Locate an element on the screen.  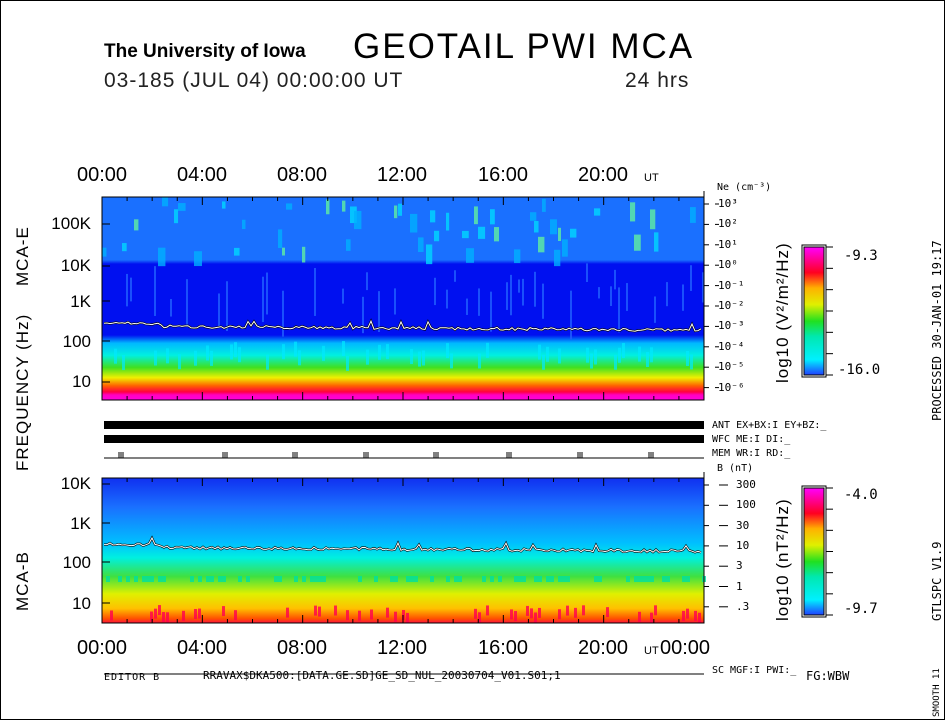
ne-tick-label: 10⁻³ is located at coordinates (731, 326).